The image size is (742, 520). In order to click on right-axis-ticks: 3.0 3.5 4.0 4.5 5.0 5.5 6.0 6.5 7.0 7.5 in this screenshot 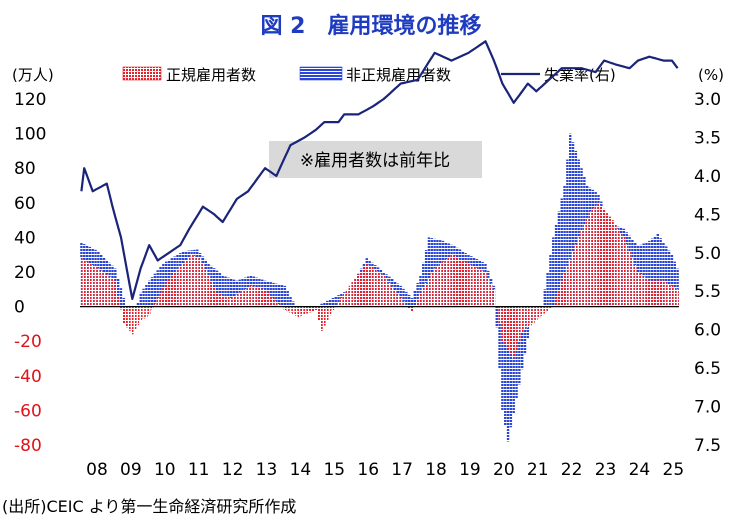, I will do `click(707, 273)`.